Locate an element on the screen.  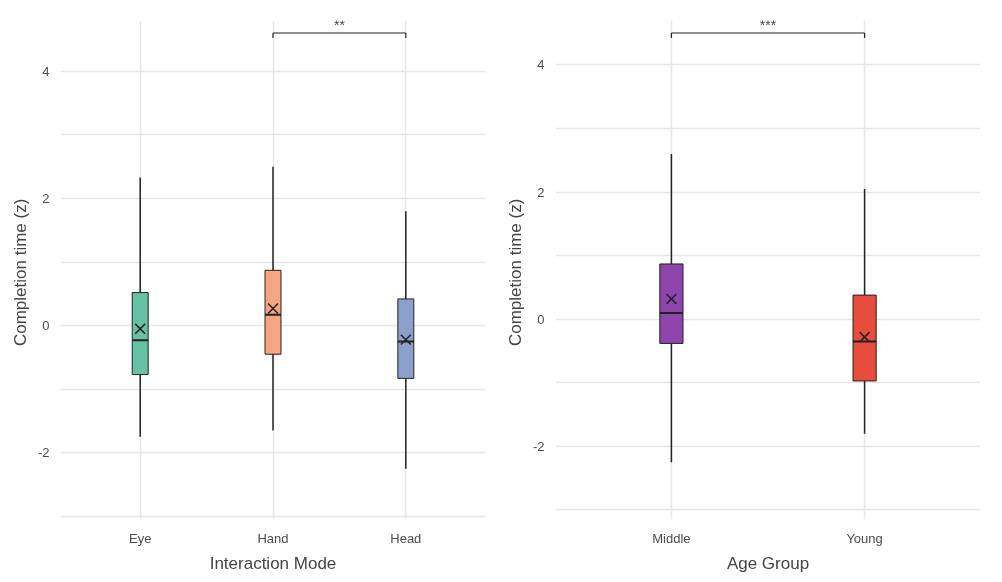
x-tick-label: Young is located at coordinates (864, 538).